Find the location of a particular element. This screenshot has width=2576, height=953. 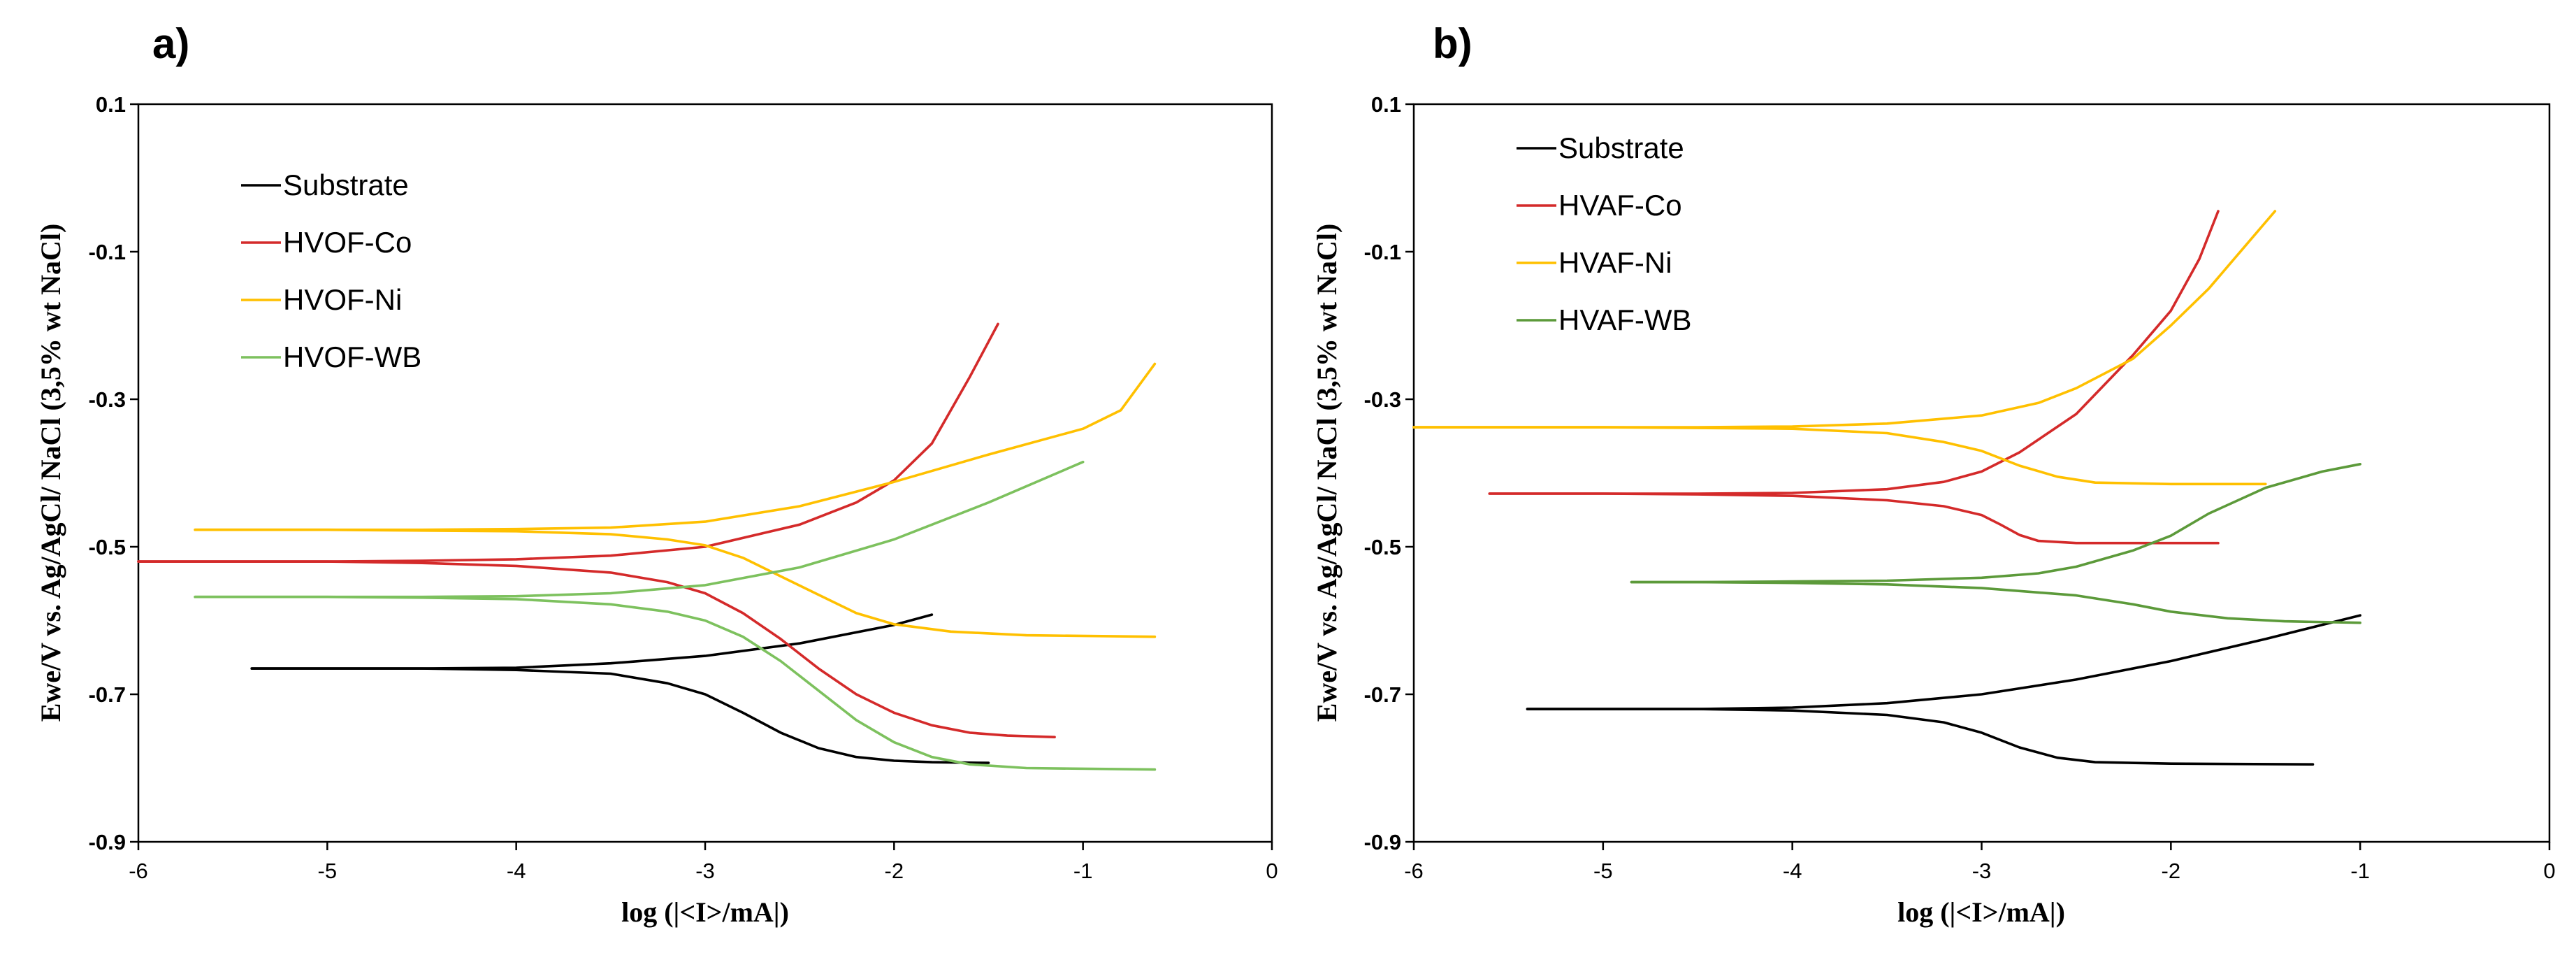

series-line-hvaf-wb-anodic is located at coordinates (1996, 523).